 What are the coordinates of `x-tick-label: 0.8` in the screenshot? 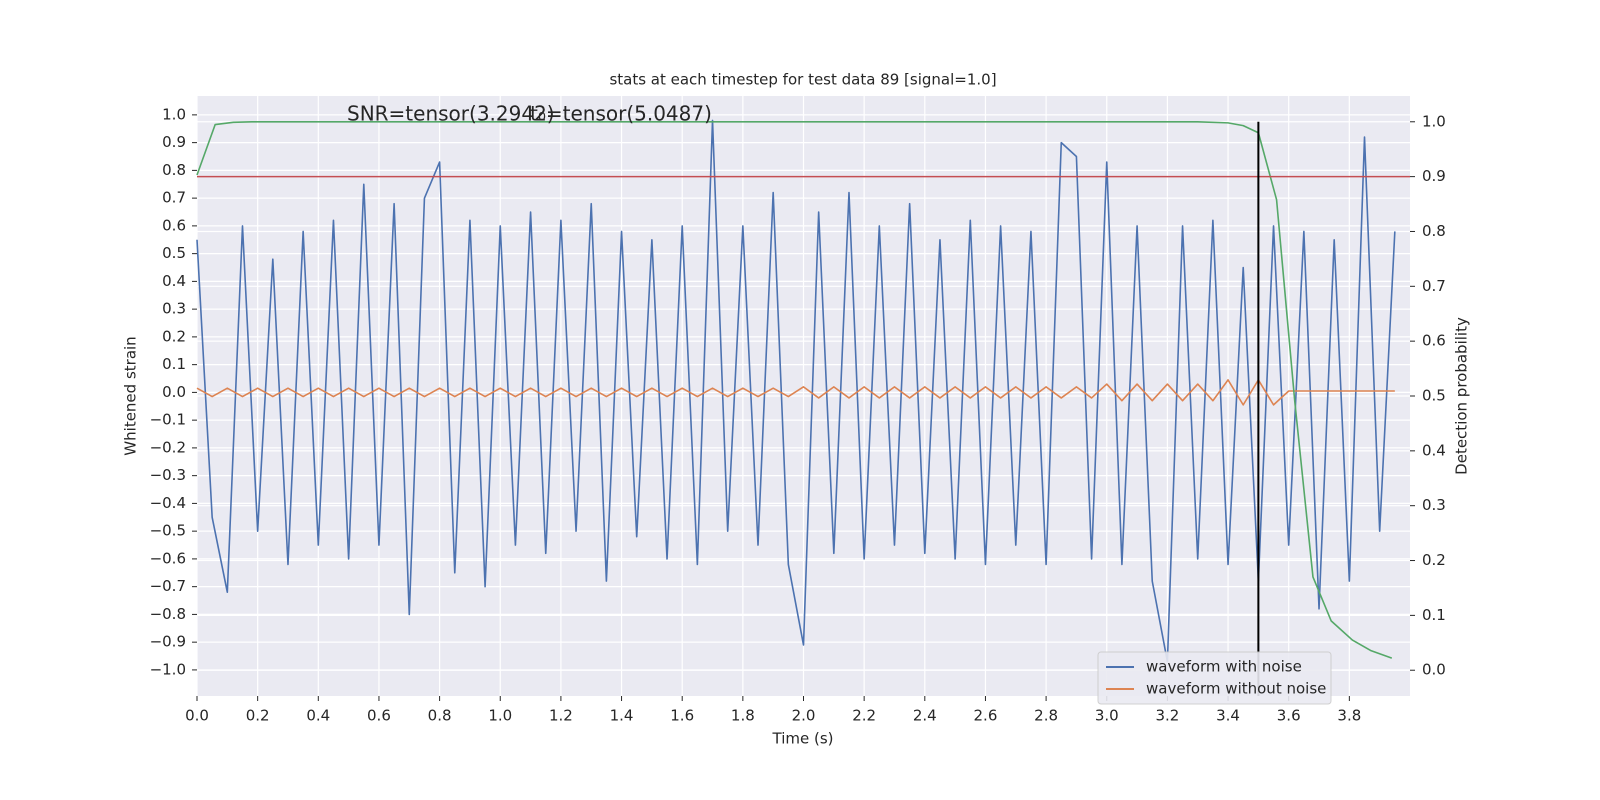 It's located at (440, 716).